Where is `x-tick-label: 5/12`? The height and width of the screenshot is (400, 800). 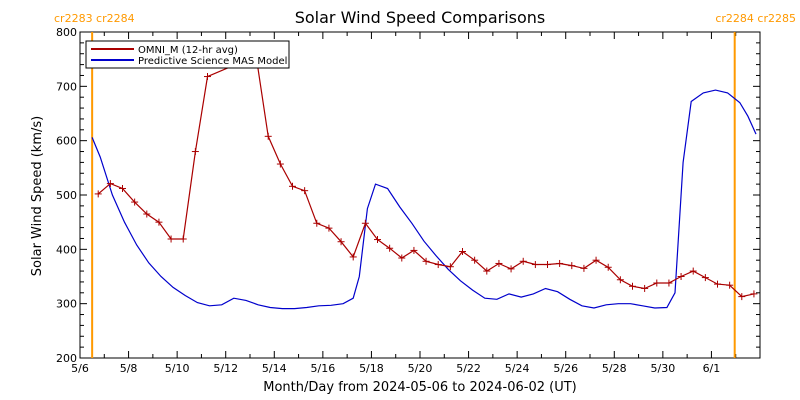
x-tick-label: 5/12 is located at coordinates (225, 368).